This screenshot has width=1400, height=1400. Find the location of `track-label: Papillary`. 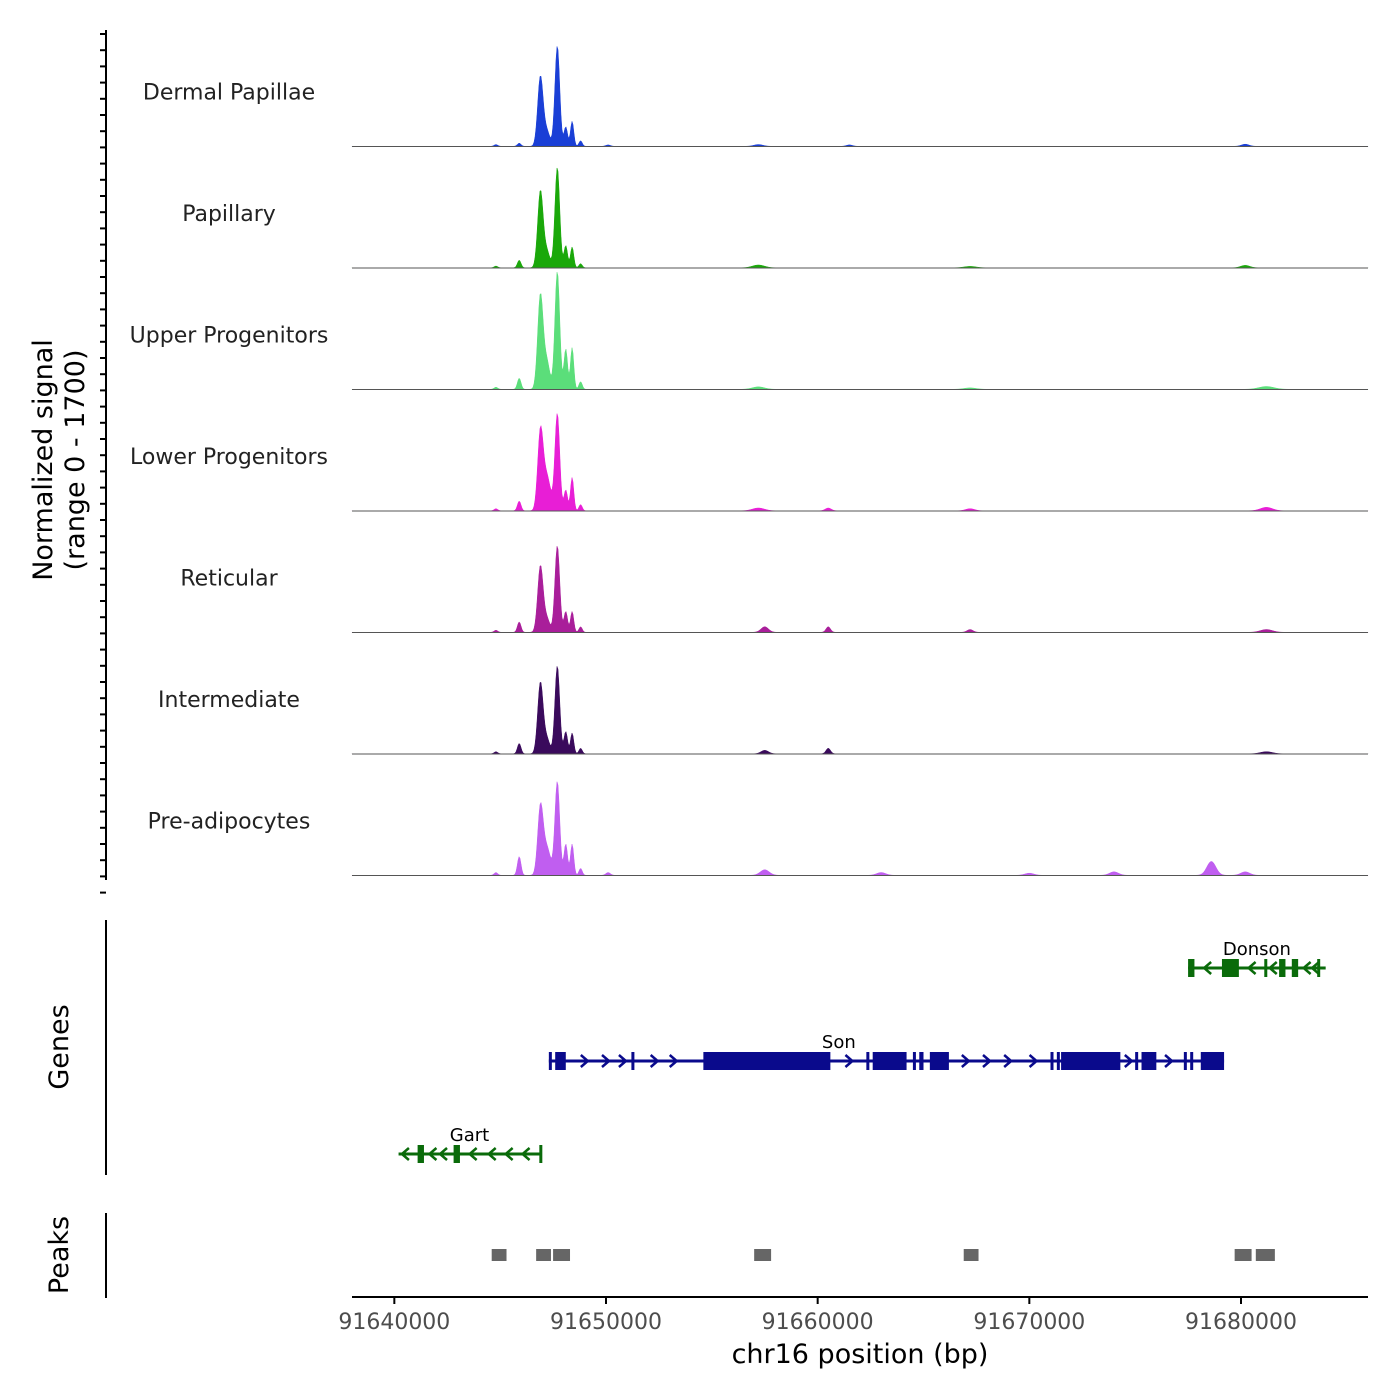

track-label: Papillary is located at coordinates (229, 214).